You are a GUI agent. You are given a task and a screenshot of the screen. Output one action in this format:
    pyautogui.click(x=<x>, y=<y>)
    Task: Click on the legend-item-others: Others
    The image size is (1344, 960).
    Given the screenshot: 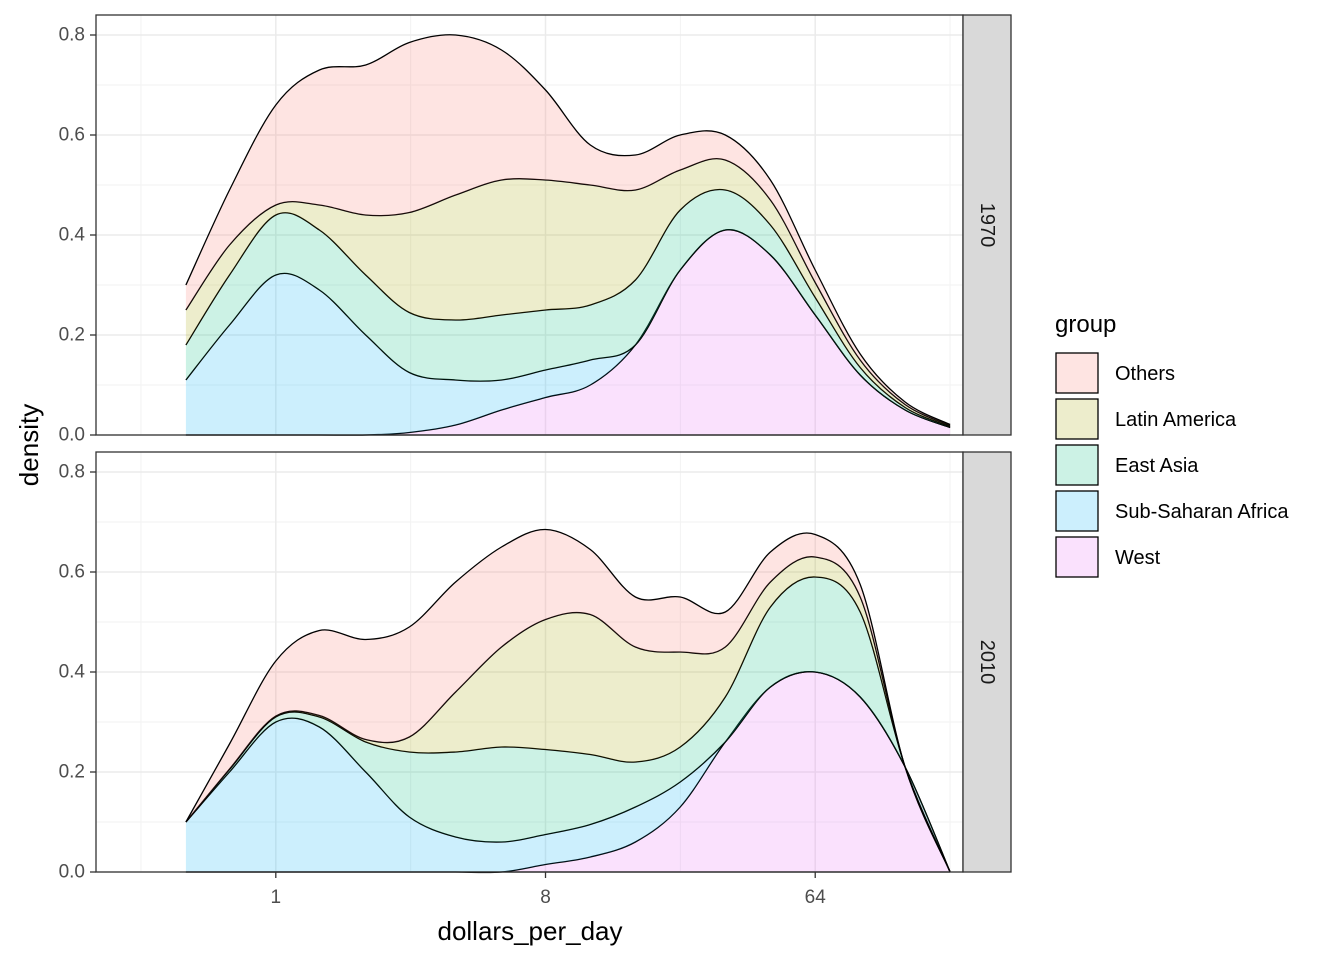 What is the action you would take?
    pyautogui.click(x=1115, y=373)
    